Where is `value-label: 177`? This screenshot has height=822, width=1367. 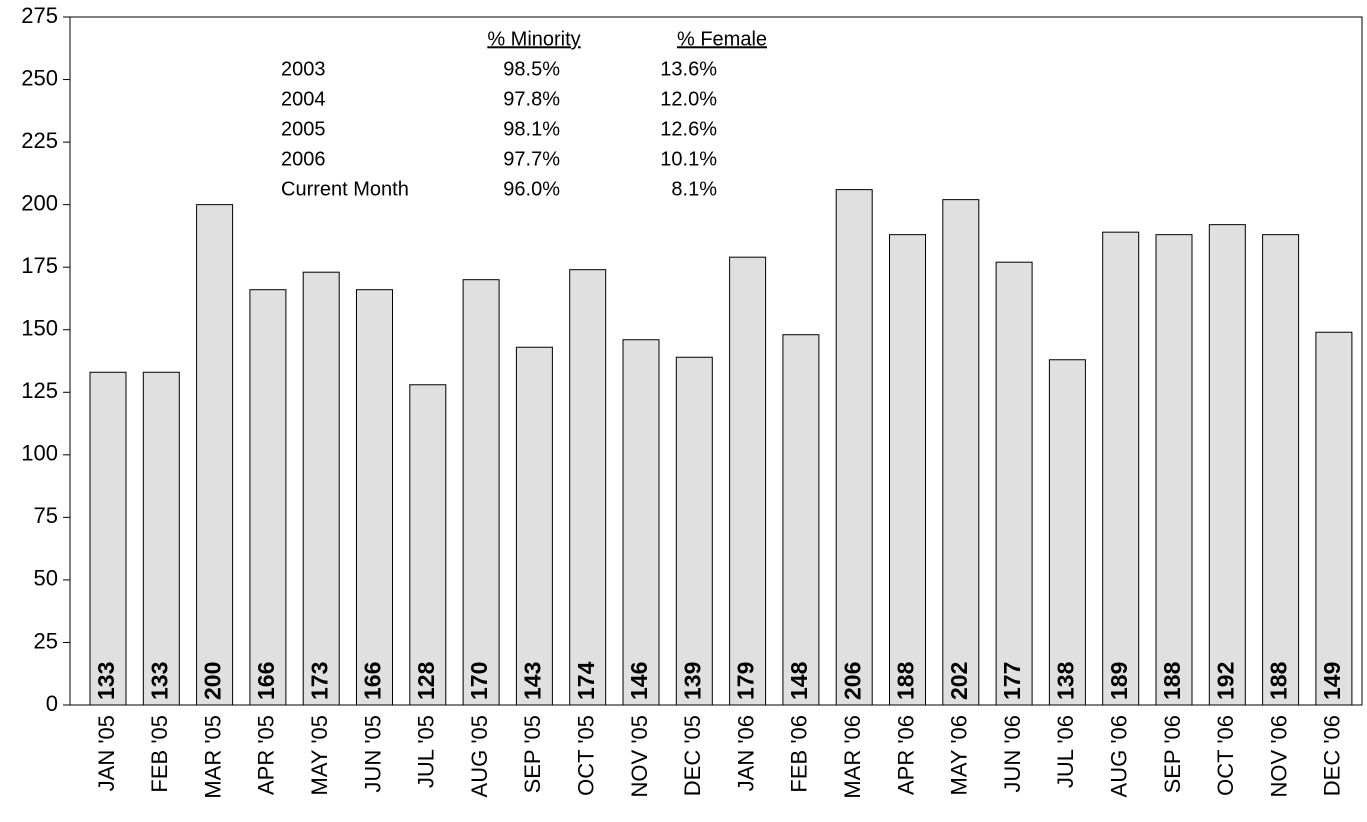 value-label: 177 is located at coordinates (1012, 681).